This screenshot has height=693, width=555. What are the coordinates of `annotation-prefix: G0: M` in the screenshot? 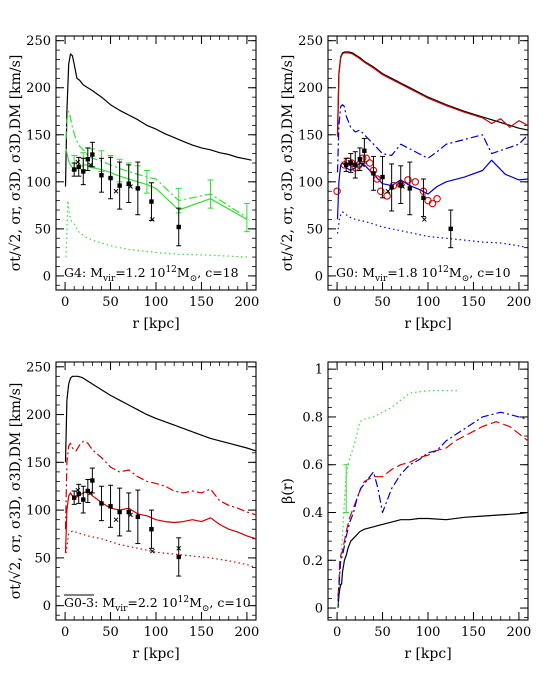 It's located at (355, 272).